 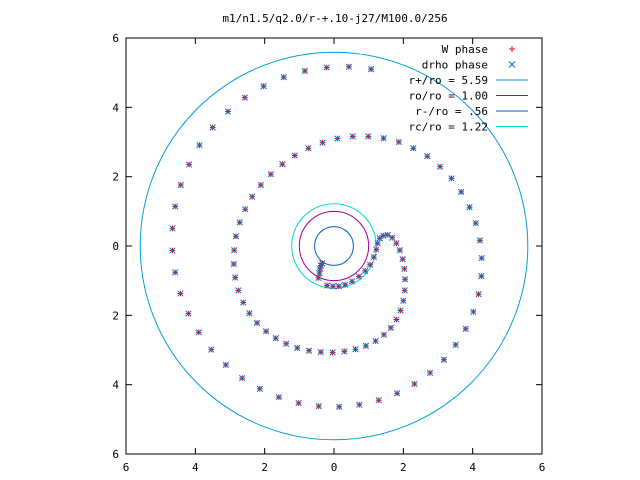 What do you see at coordinates (195, 467) in the screenshot?
I see `x-tick-label: 4` at bounding box center [195, 467].